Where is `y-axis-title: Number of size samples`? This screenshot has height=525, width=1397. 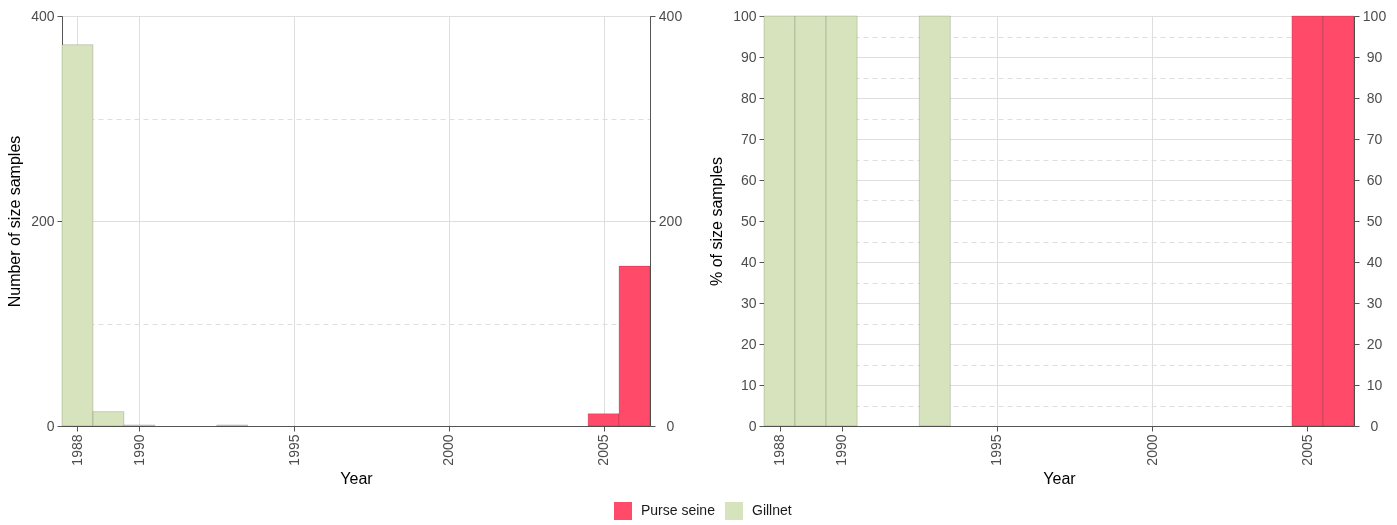 y-axis-title: Number of size samples is located at coordinates (15, 221).